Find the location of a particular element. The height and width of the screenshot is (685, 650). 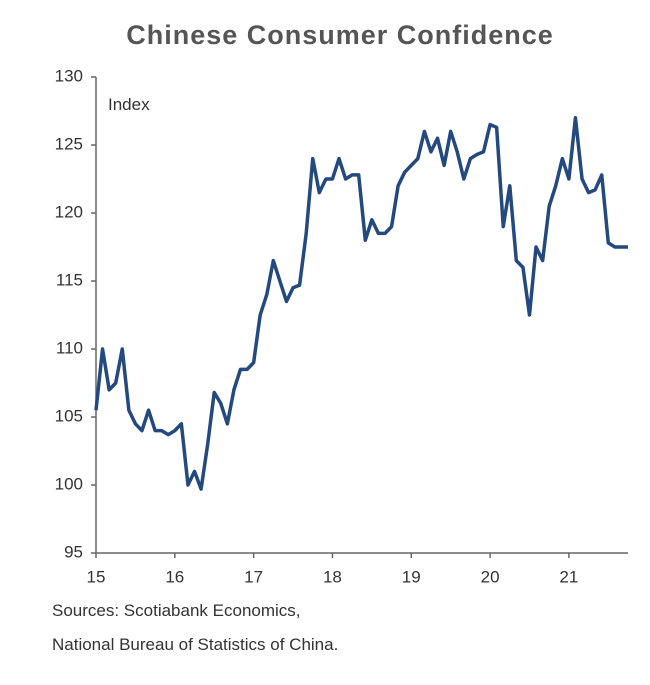

y-tick-label: 130 is located at coordinates (69, 75).